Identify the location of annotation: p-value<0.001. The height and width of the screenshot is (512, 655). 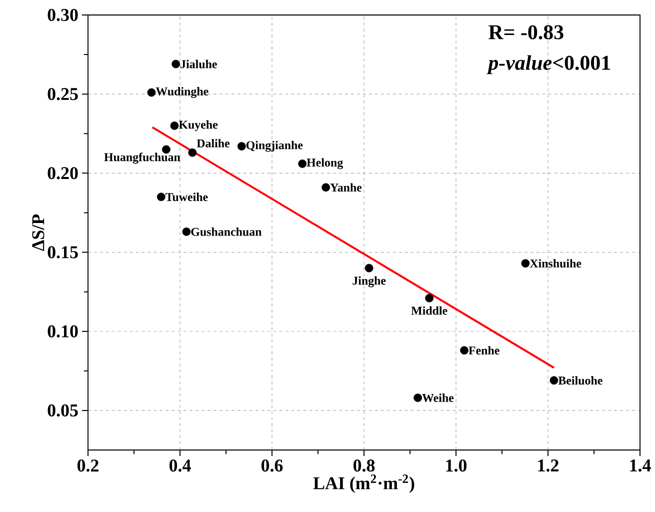
(548, 64).